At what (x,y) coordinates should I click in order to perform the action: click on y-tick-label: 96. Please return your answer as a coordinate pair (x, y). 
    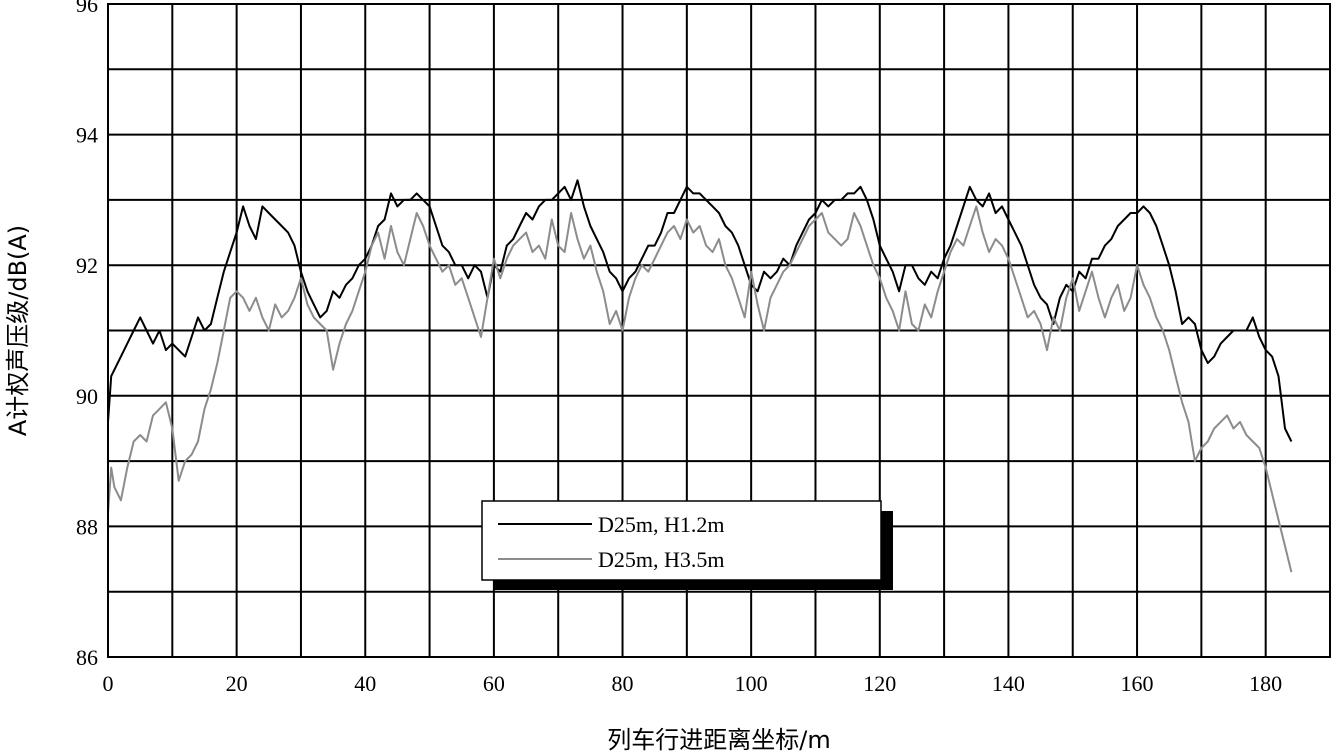
    Looking at the image, I should click on (87, 8).